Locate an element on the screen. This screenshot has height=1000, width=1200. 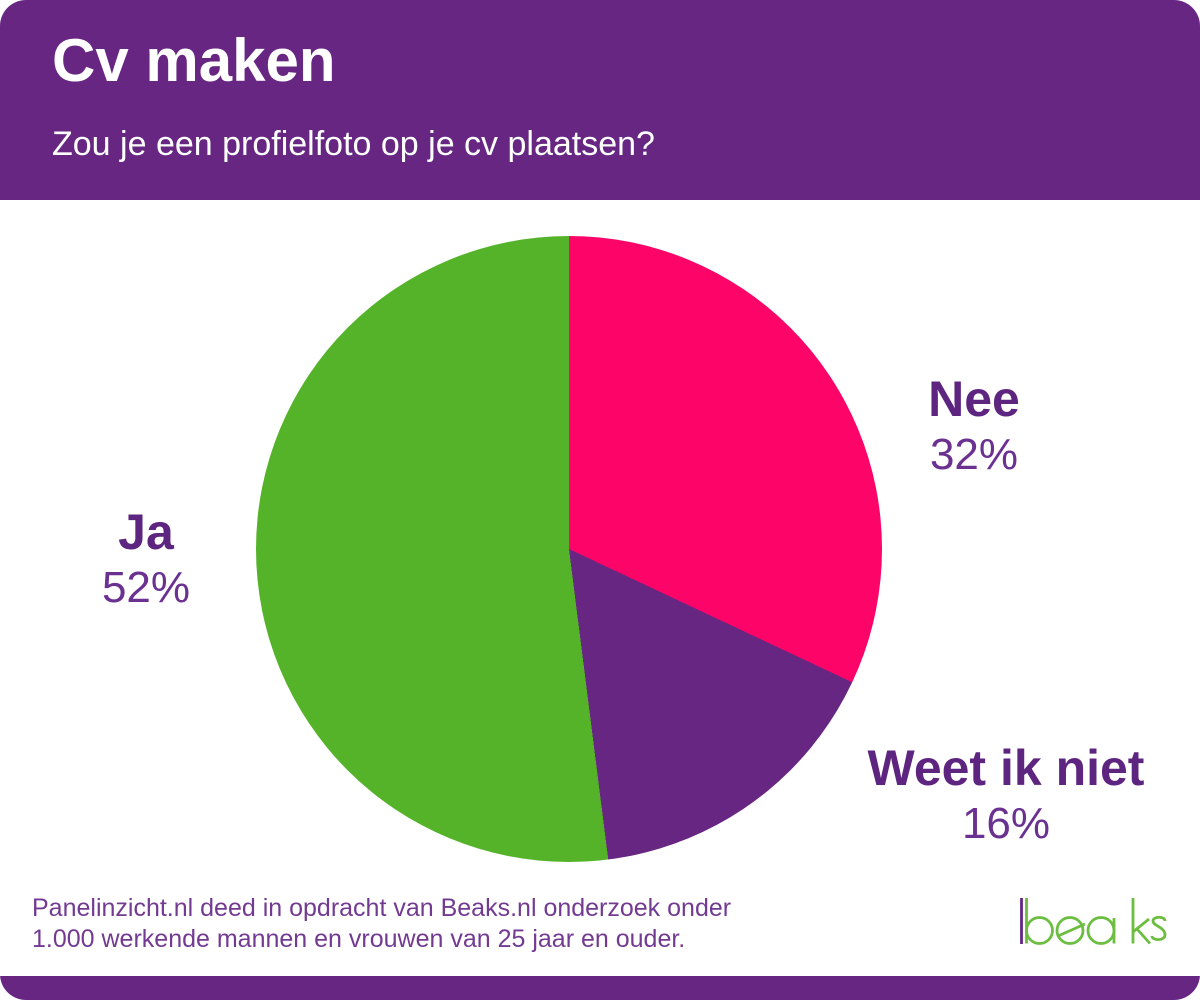
slice-name-ja: Ja is located at coordinates (146, 532).